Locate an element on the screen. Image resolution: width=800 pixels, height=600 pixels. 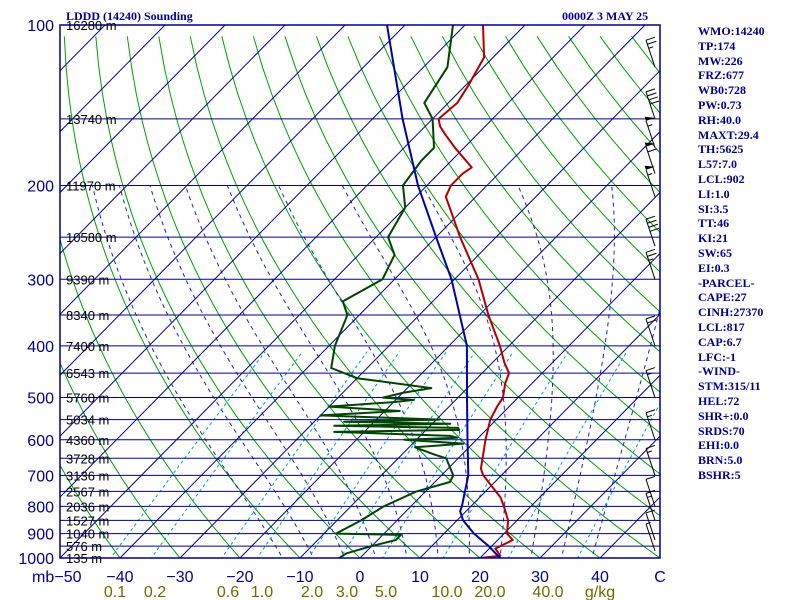
chart-title: LDDD (14240) Sounding is located at coordinates (129, 16).